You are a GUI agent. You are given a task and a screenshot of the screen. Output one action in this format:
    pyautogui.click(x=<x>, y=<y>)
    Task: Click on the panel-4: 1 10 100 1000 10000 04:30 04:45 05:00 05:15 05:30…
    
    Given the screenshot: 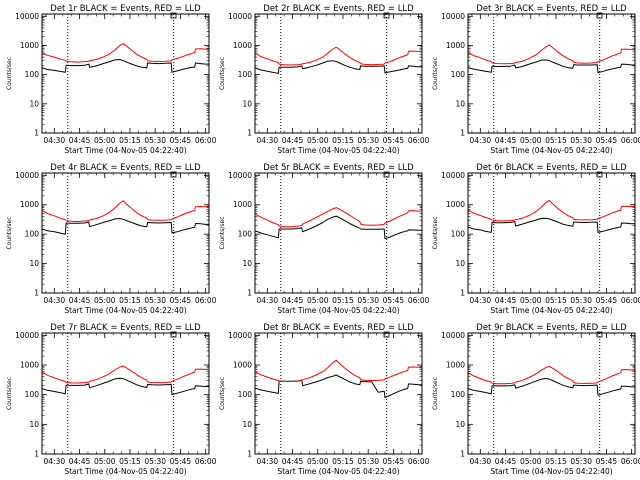 What is the action you would take?
    pyautogui.click(x=111, y=239)
    